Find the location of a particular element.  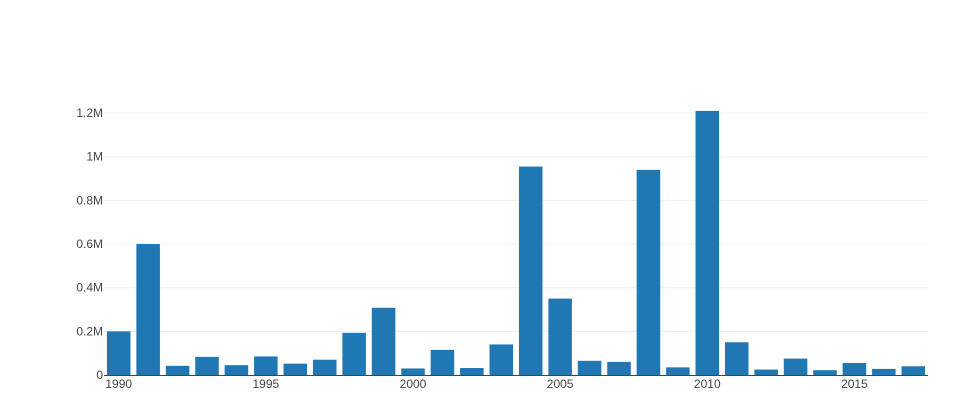

bar-1993 is located at coordinates (207, 365).